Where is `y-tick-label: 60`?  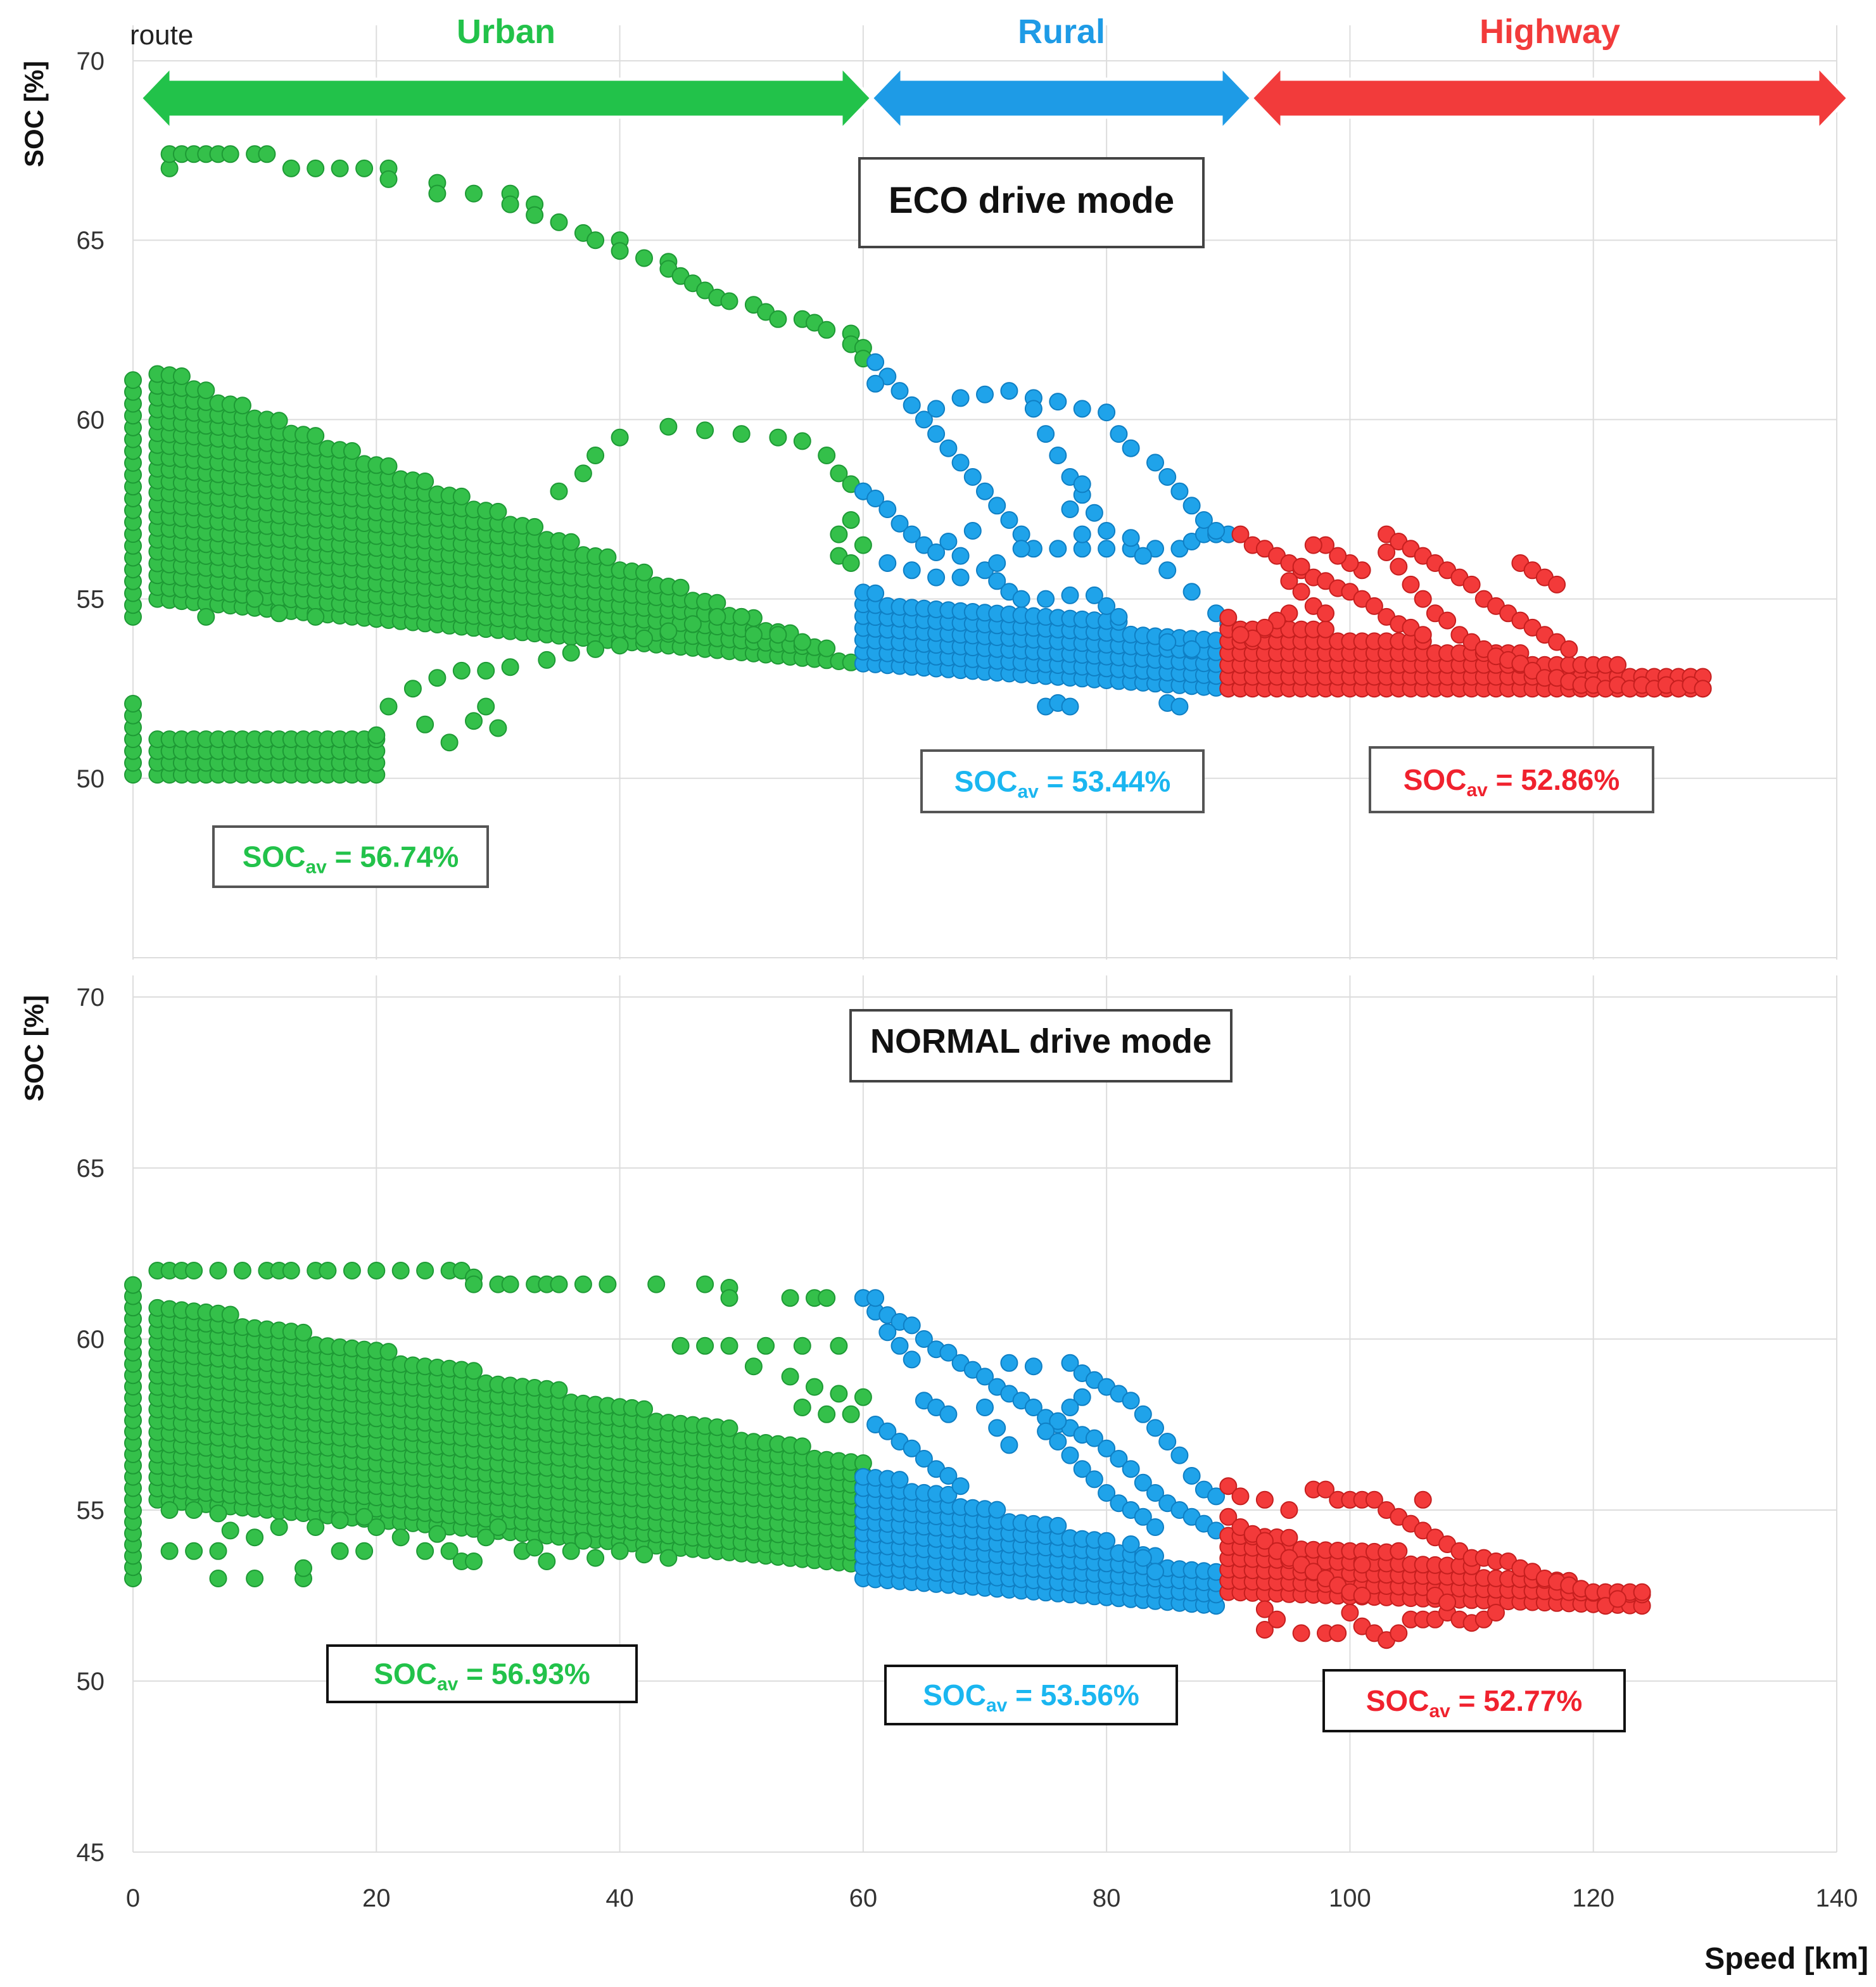 y-tick-label: 60 is located at coordinates (91, 1340).